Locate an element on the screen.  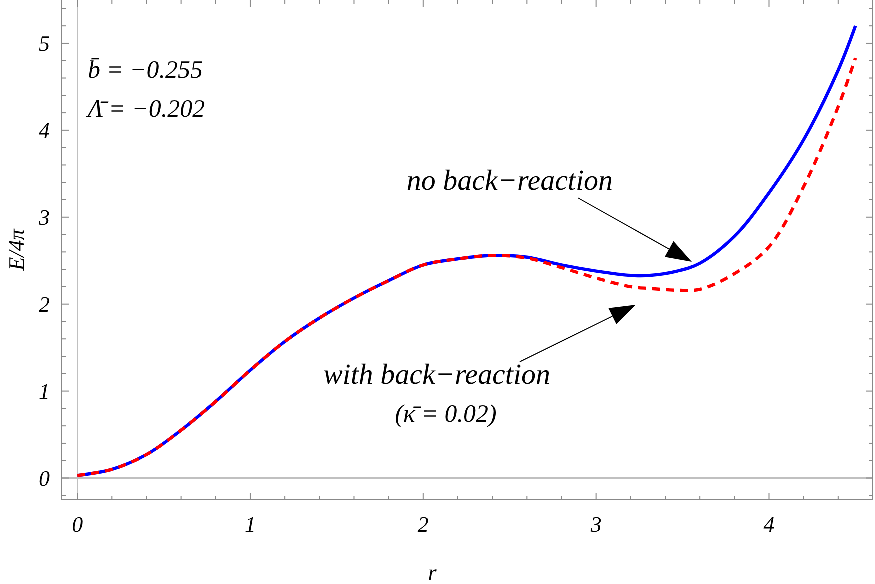
y-tick-label: 4 is located at coordinates (44, 131).